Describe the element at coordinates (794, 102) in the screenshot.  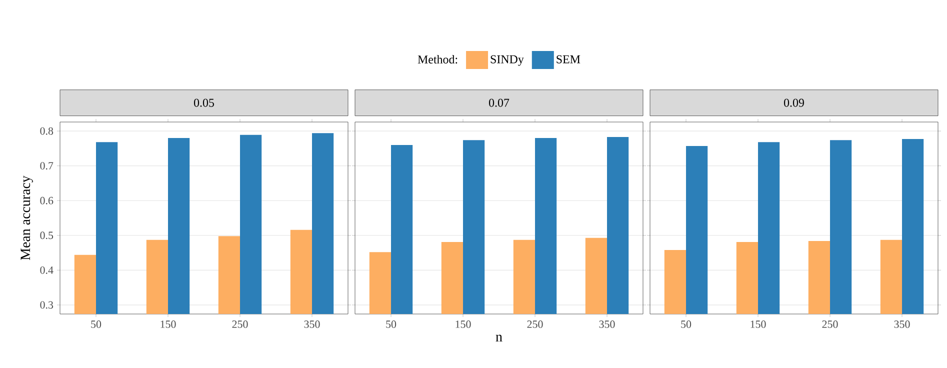
I see `chart-title: 0.09` at that location.